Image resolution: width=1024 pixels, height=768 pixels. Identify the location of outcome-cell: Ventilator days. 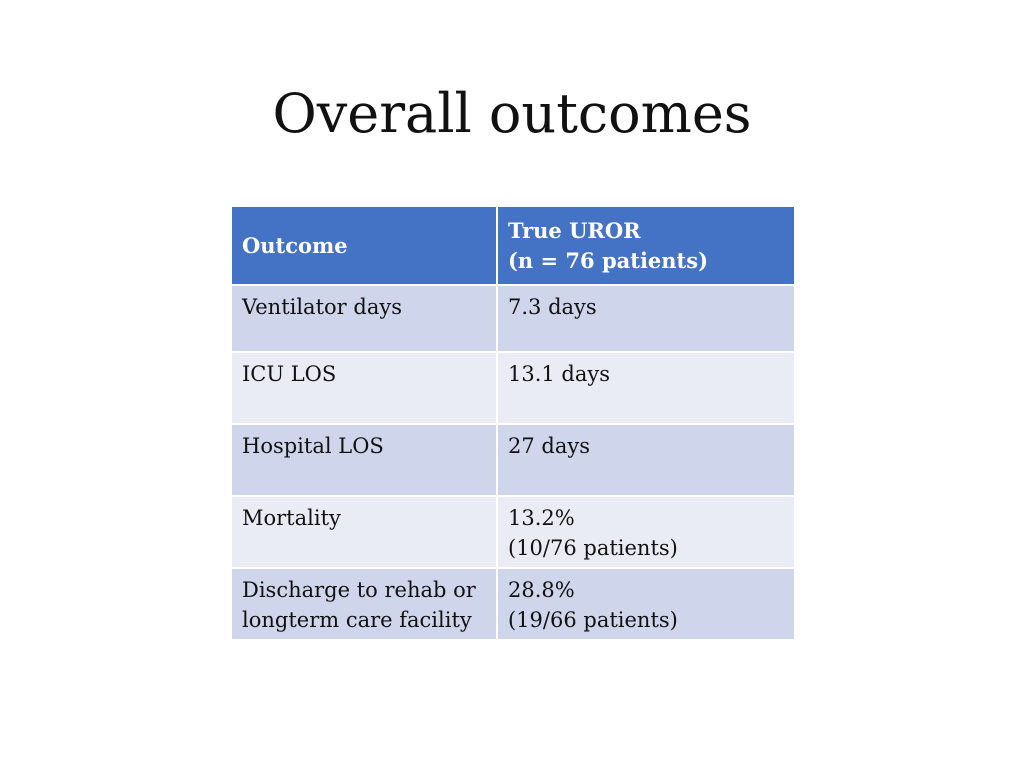
(364, 318).